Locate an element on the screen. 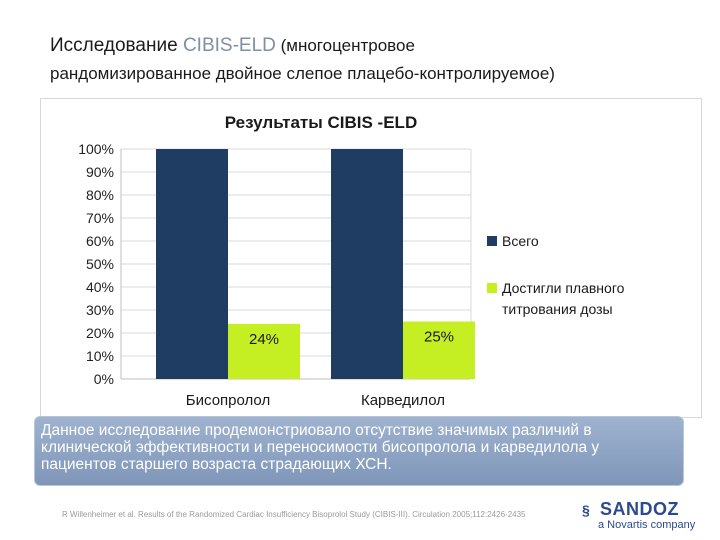 The height and width of the screenshot is (540, 720). title-line-1: Исследование CIBIS-ELD (многоцентровое is located at coordinates (370, 46).